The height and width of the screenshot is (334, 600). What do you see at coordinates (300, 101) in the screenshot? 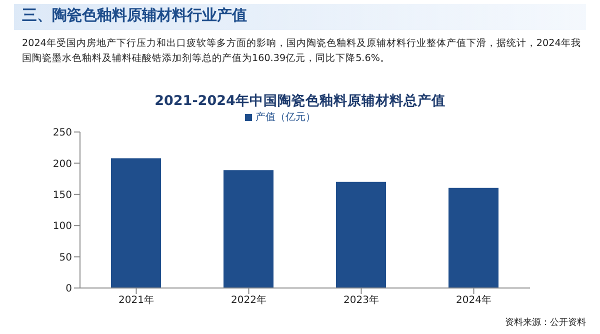
I see `chart-title: 2021-2024年中国陶瓷色釉料原辅材料总产值` at bounding box center [300, 101].